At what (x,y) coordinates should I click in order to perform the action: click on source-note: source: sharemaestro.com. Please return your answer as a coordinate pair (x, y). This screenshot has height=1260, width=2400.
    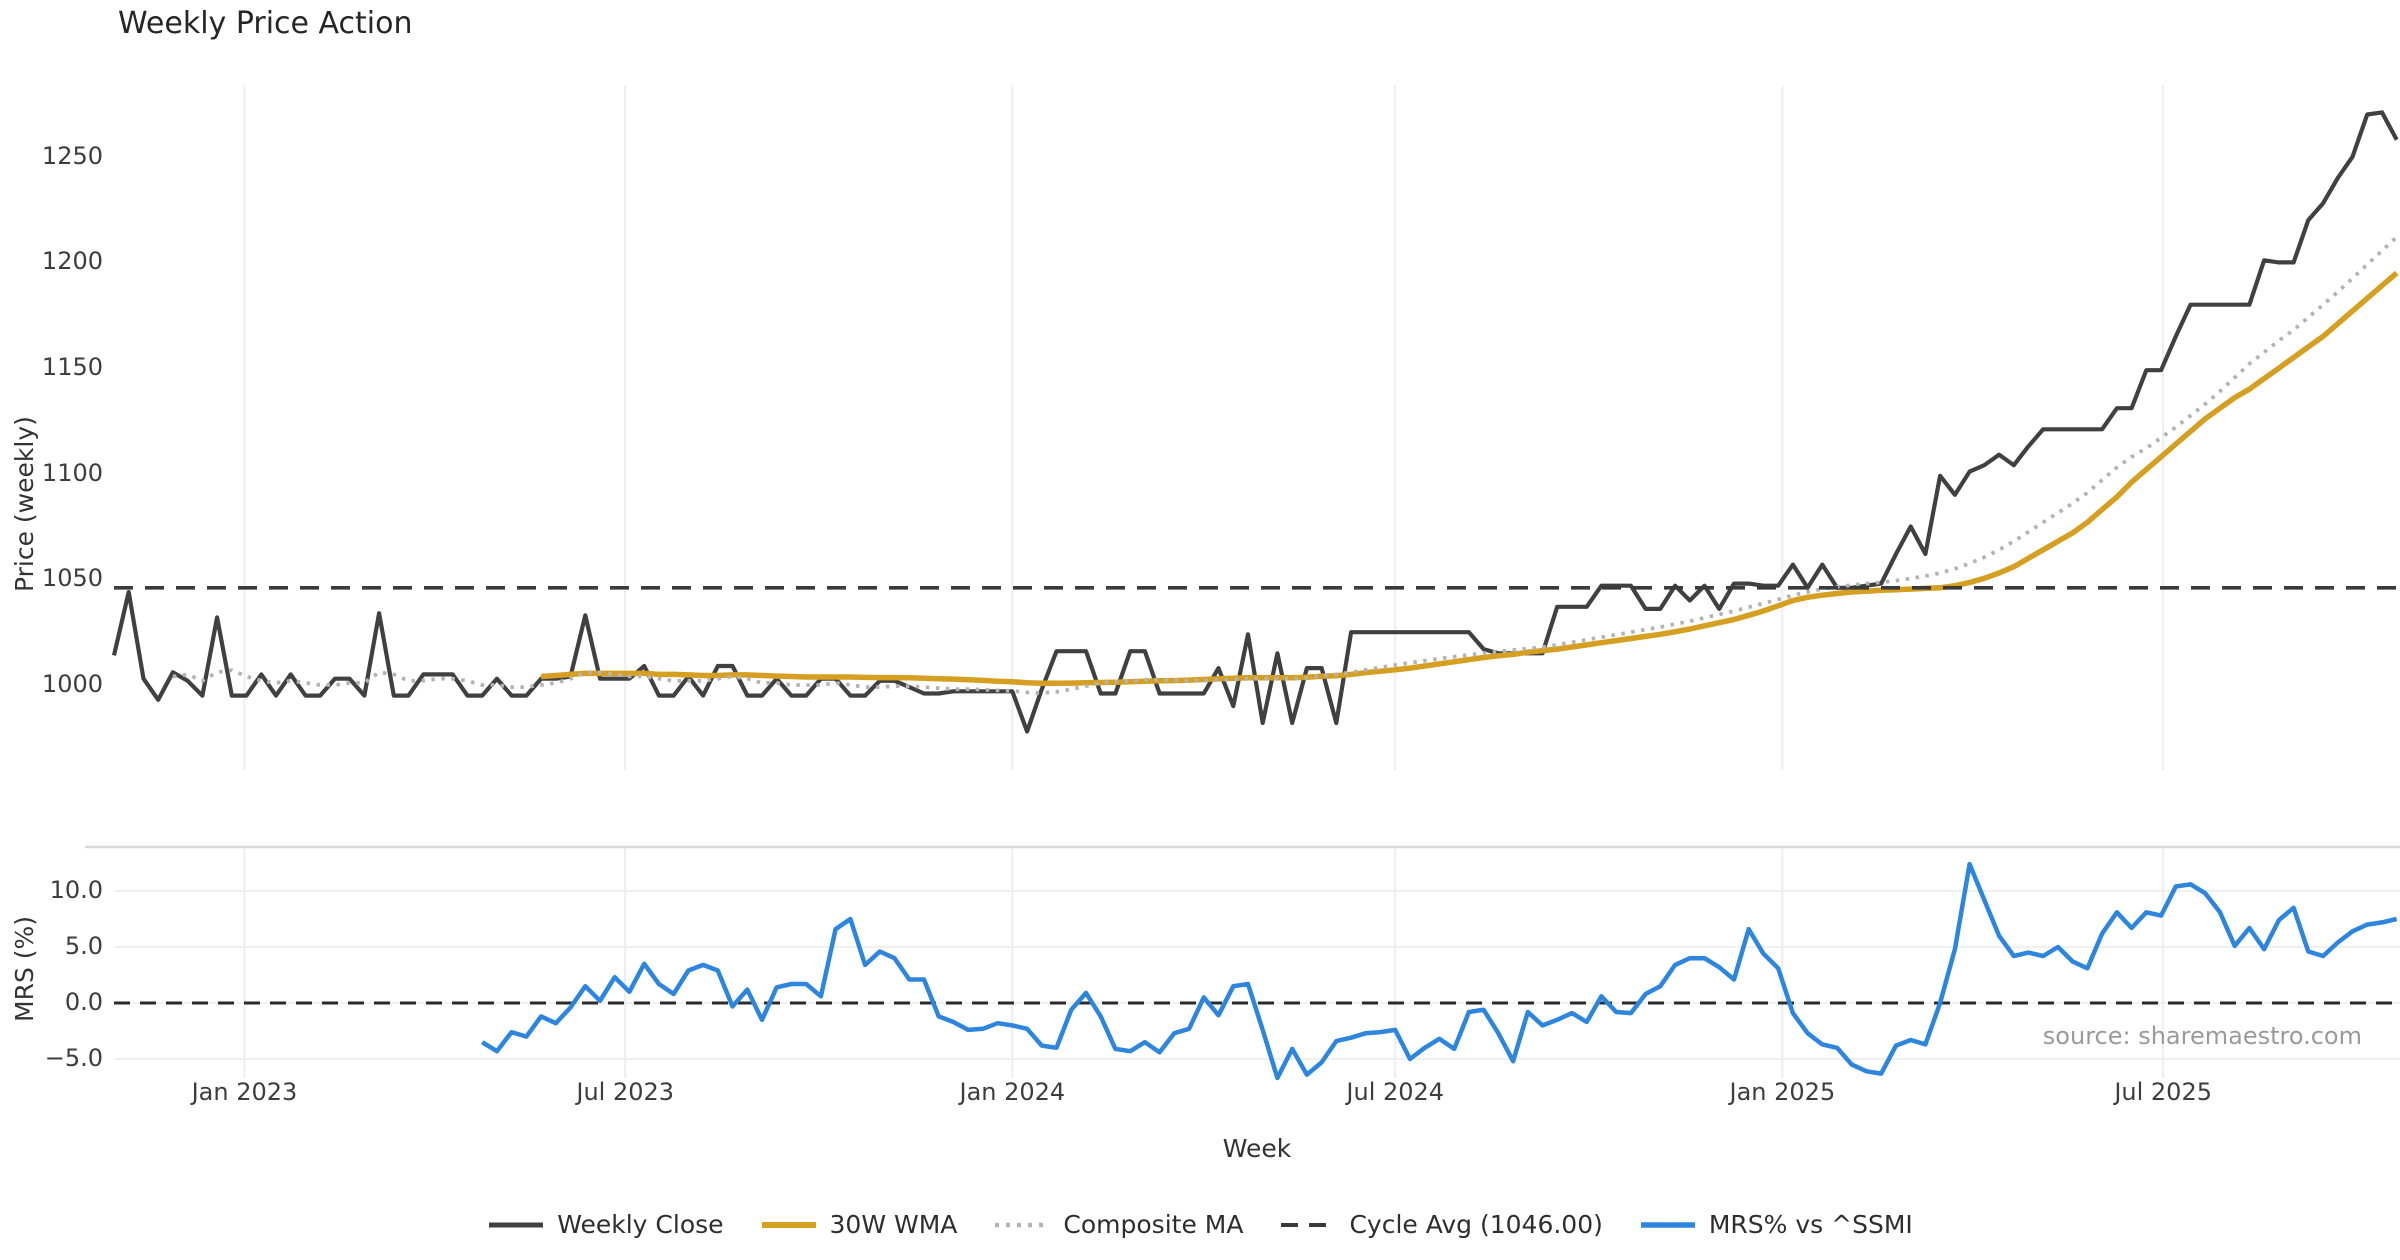
    Looking at the image, I should click on (2202, 1036).